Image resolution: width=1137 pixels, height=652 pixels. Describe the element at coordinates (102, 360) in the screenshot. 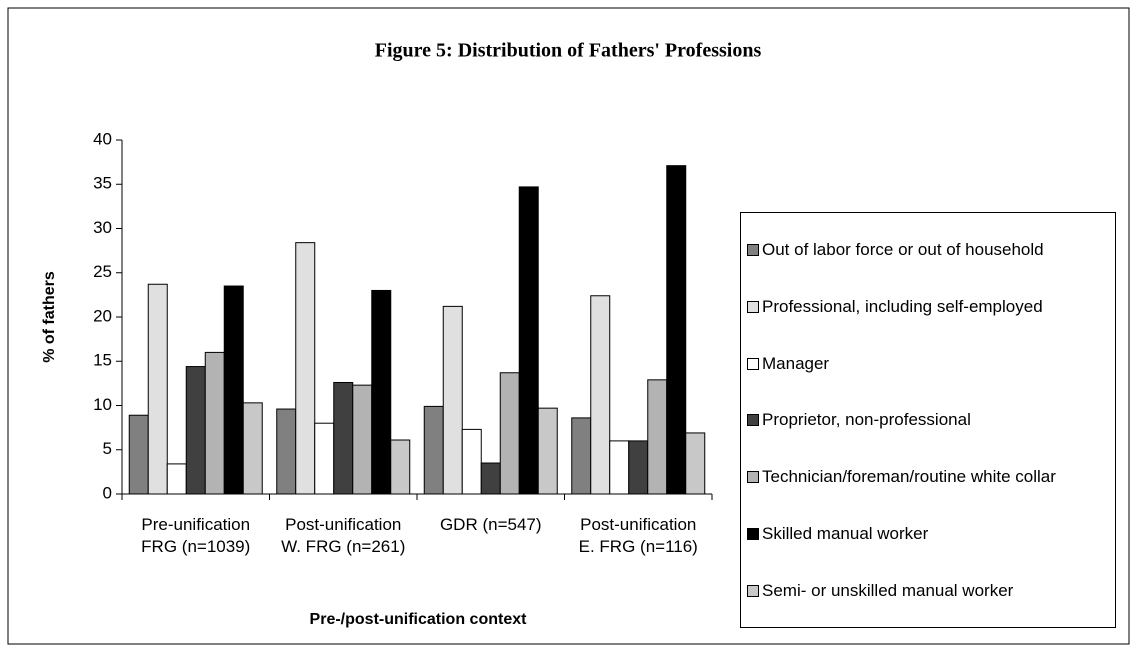

I see `y-tick-label: 15` at that location.